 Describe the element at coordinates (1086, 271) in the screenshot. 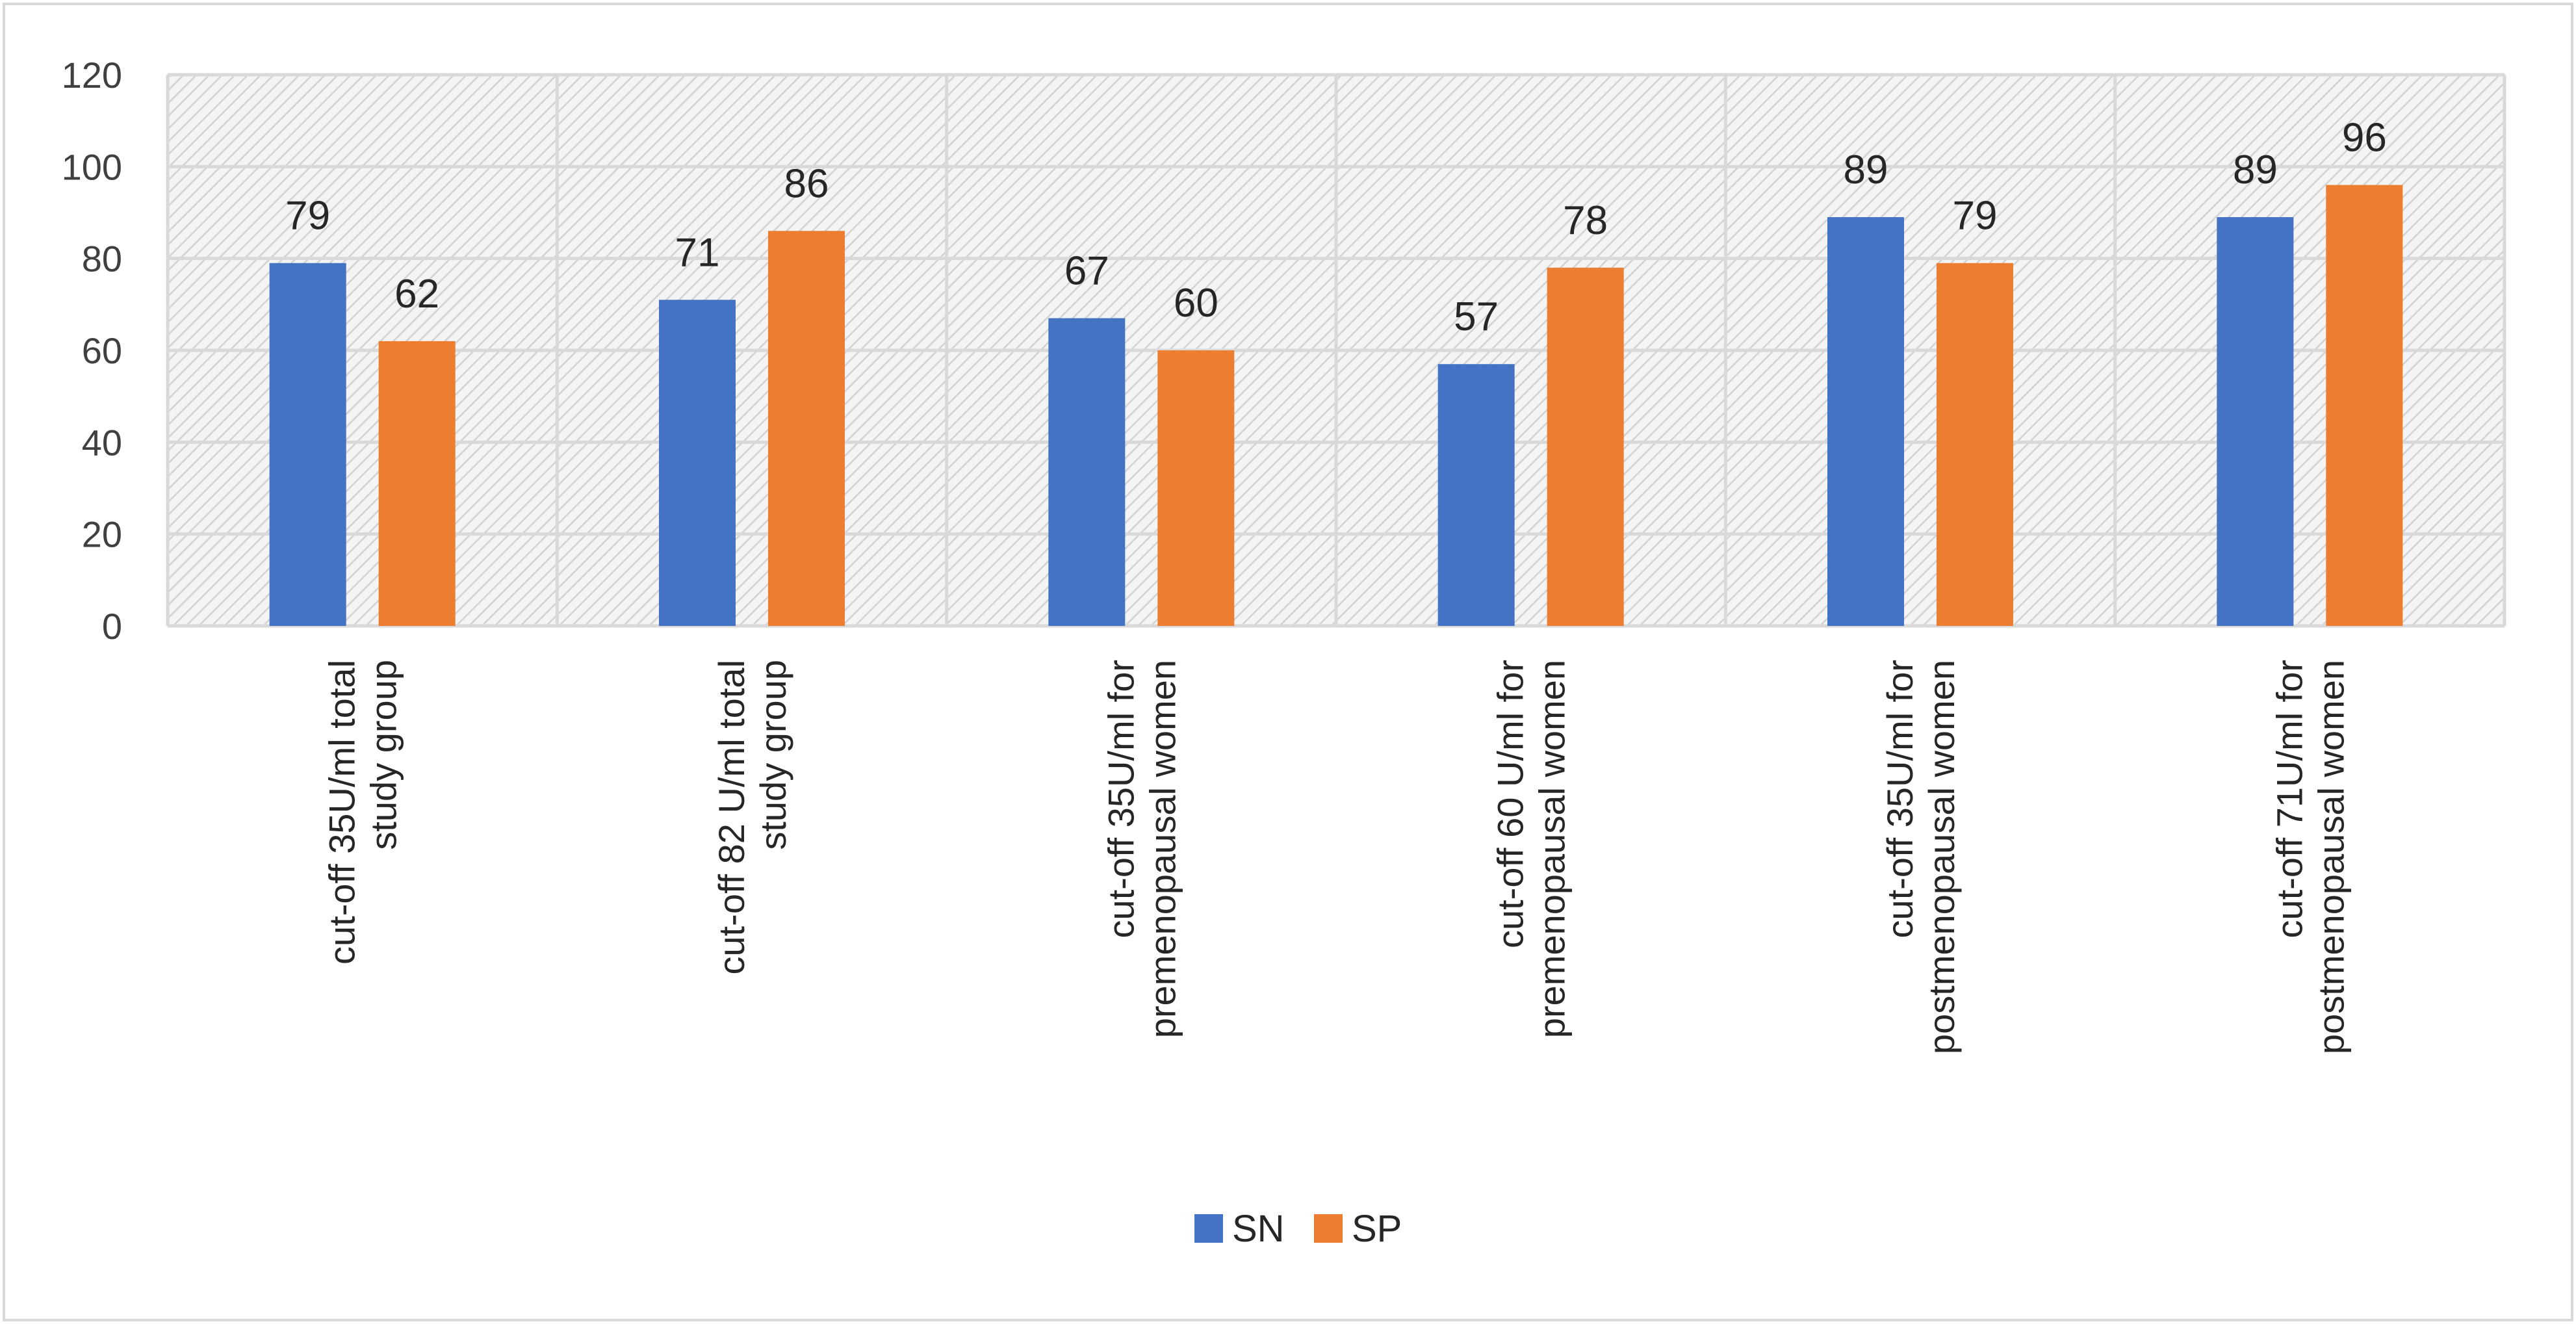

I see `data-label-sn-3: 67` at that location.